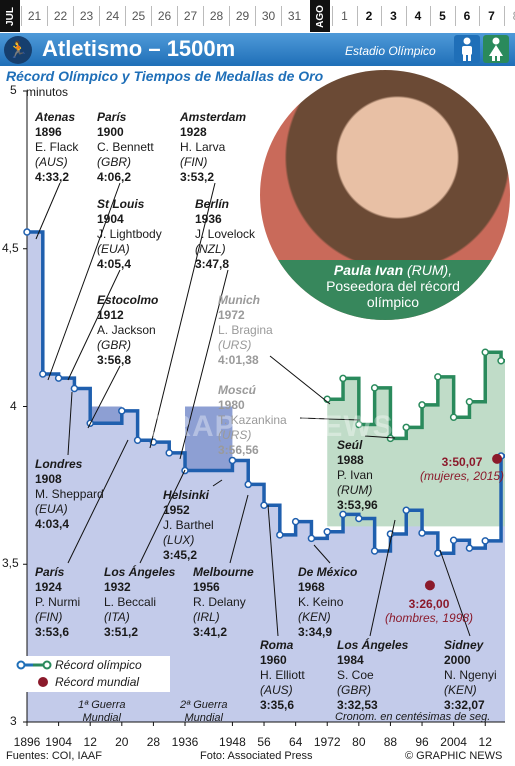 This screenshot has height=766, width=515. I want to click on day-jul-30: 30, so click(268, 16).